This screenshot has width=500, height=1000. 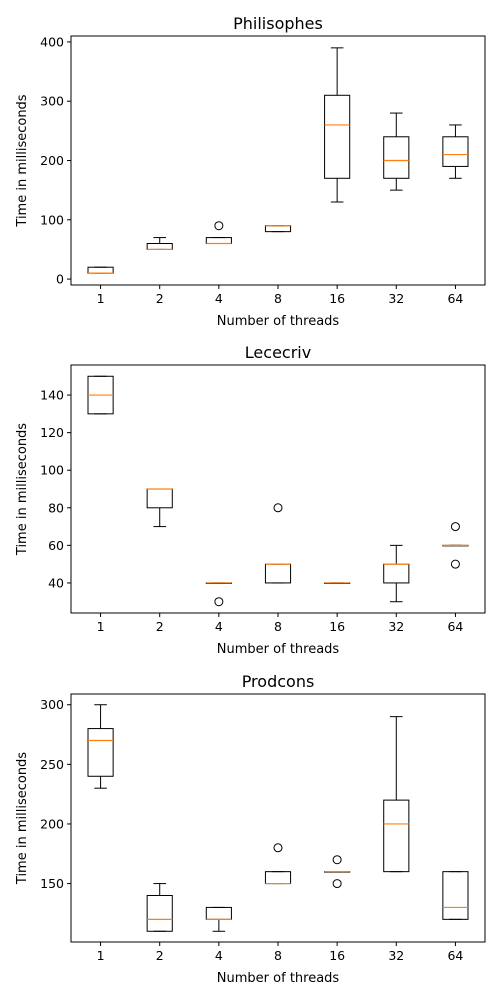 What do you see at coordinates (278, 23) in the screenshot?
I see `plot-title: Philisophes` at bounding box center [278, 23].